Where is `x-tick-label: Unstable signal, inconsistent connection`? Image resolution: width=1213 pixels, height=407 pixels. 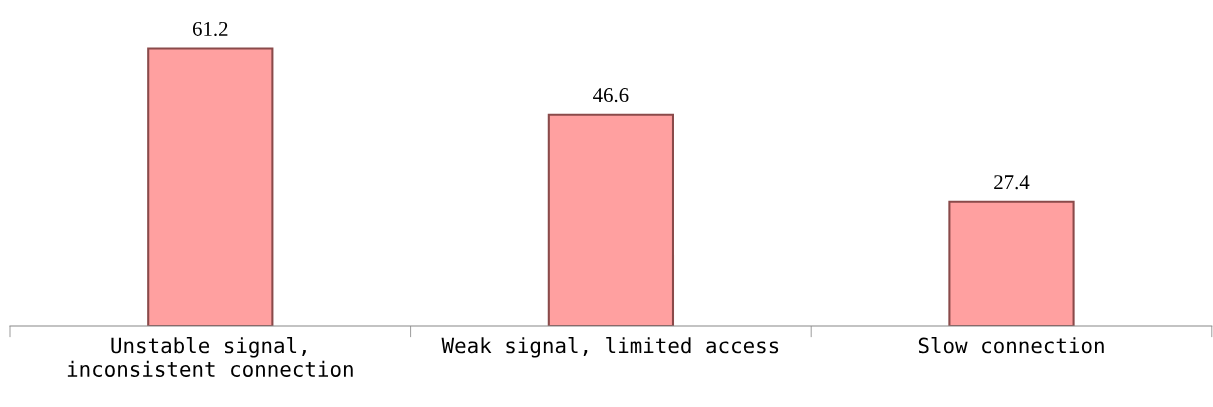 x-tick-label: Unstable signal, inconsistent connection is located at coordinates (210, 357).